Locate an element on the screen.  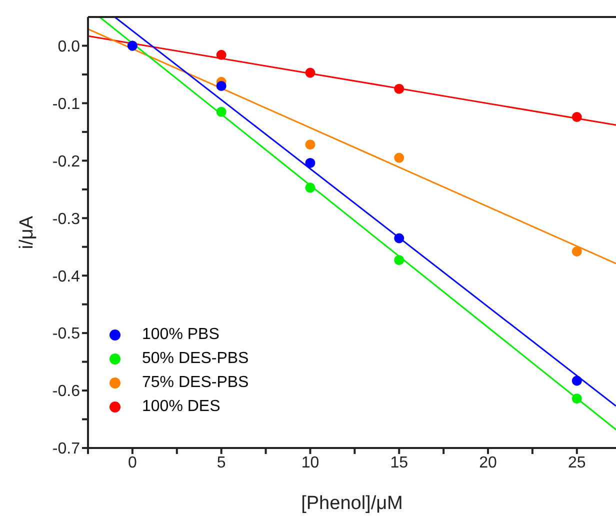
x-axis-title: [Phenol]/μM is located at coordinates (352, 503).